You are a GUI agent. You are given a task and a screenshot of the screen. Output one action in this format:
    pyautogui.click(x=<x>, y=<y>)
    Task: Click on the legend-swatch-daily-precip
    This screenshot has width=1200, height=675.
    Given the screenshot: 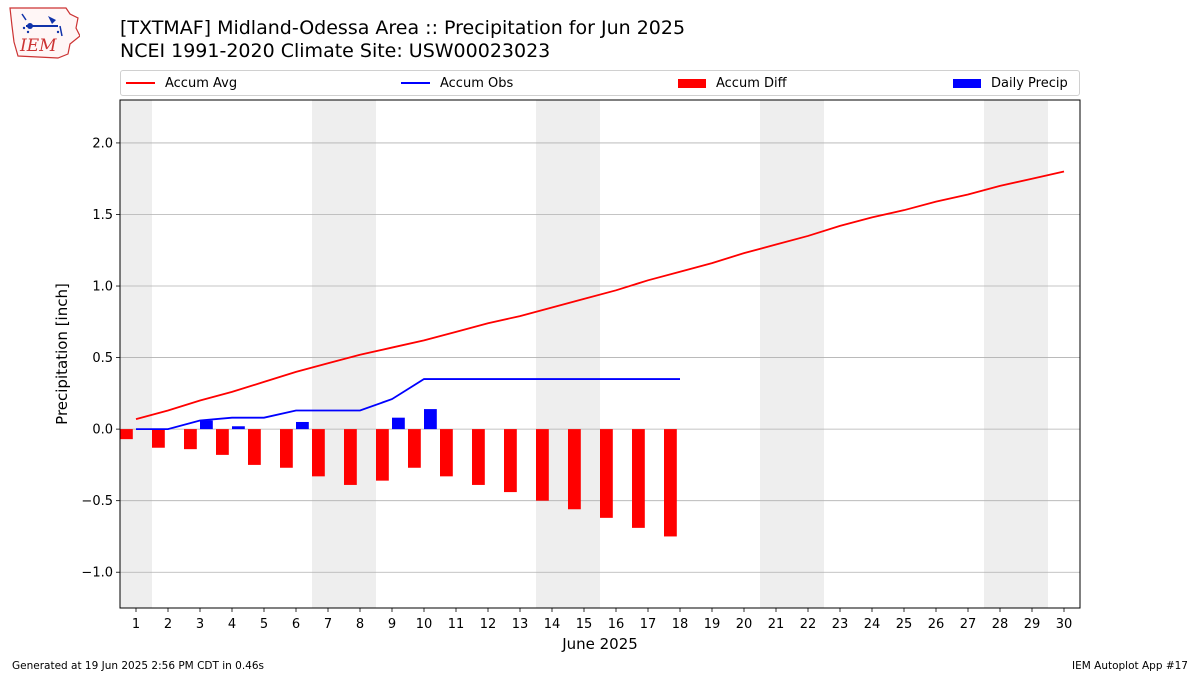 What is the action you would take?
    pyautogui.click(x=967, y=83)
    